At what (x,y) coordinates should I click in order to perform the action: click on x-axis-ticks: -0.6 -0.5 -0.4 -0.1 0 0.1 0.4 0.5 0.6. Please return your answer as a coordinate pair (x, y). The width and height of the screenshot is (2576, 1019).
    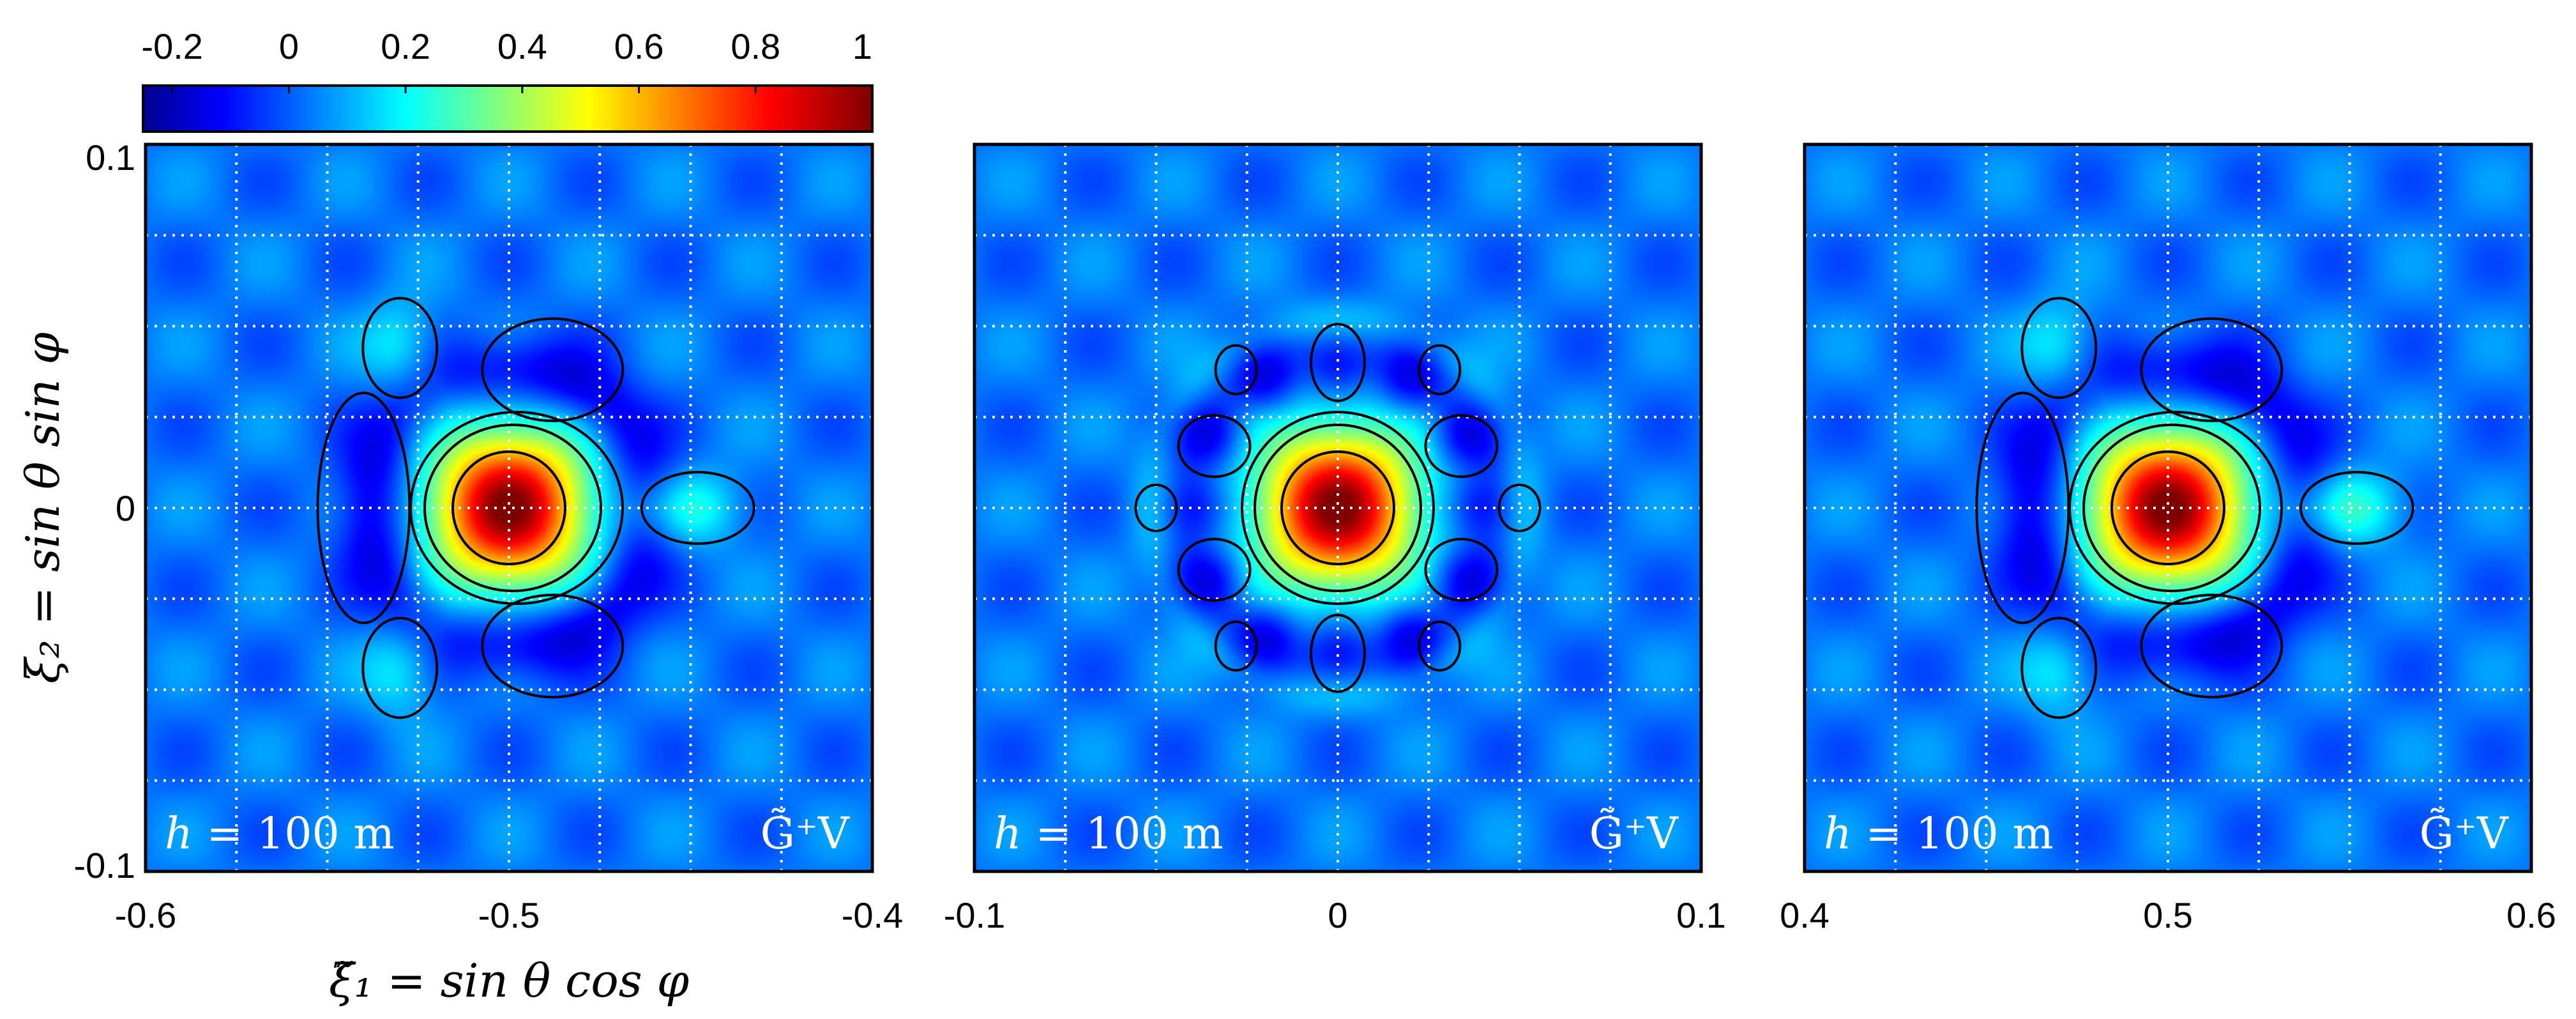
    Looking at the image, I should click on (1336, 915).